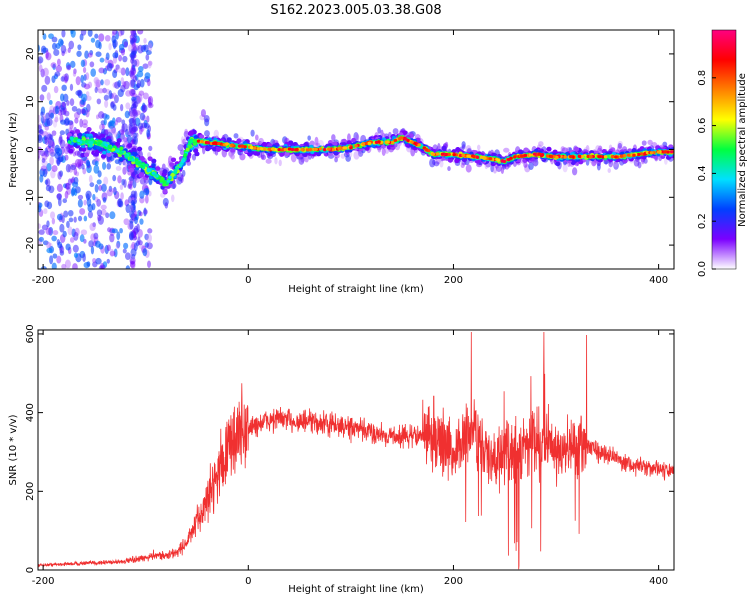  I want to click on y-tick-label: -20, so click(30, 245).